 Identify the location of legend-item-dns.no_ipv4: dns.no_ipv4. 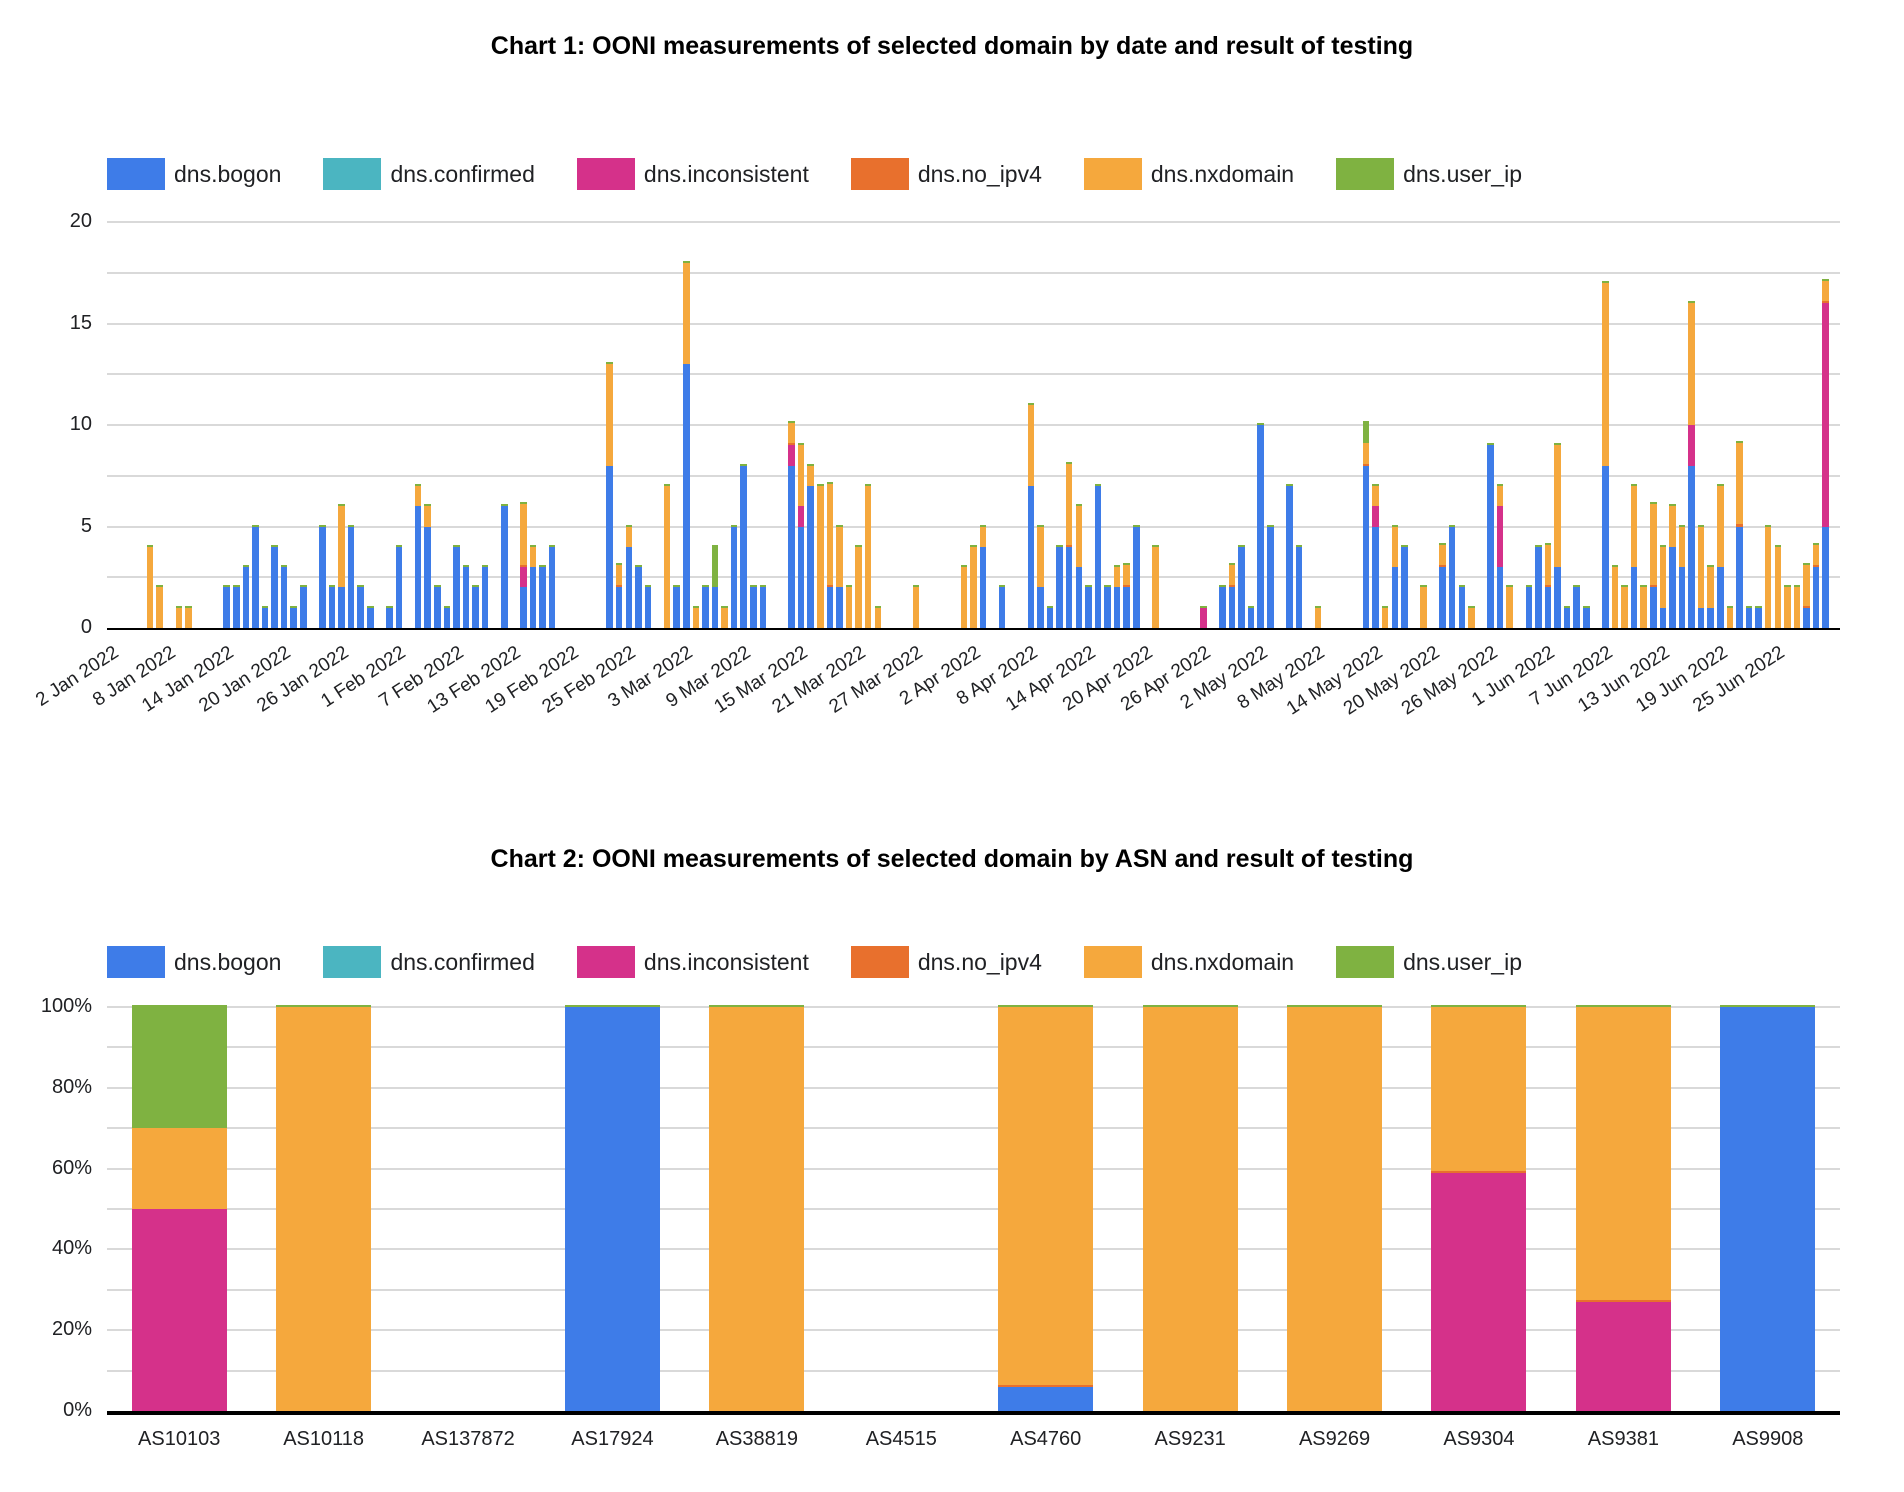
(946, 962).